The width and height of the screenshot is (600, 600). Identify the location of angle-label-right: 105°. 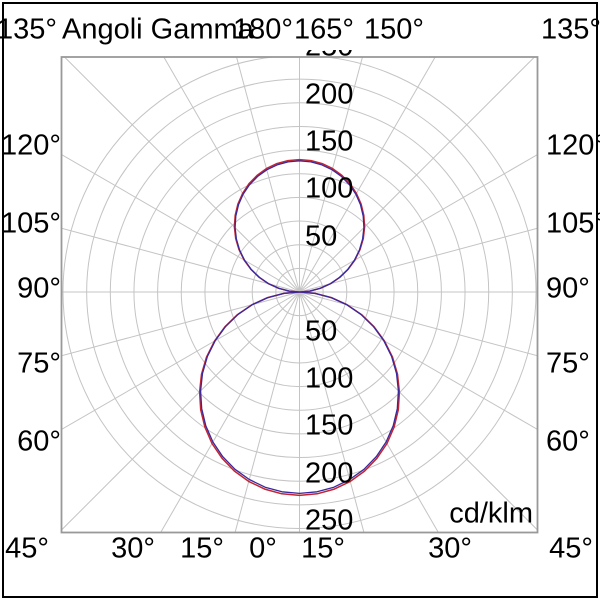
(573, 223).